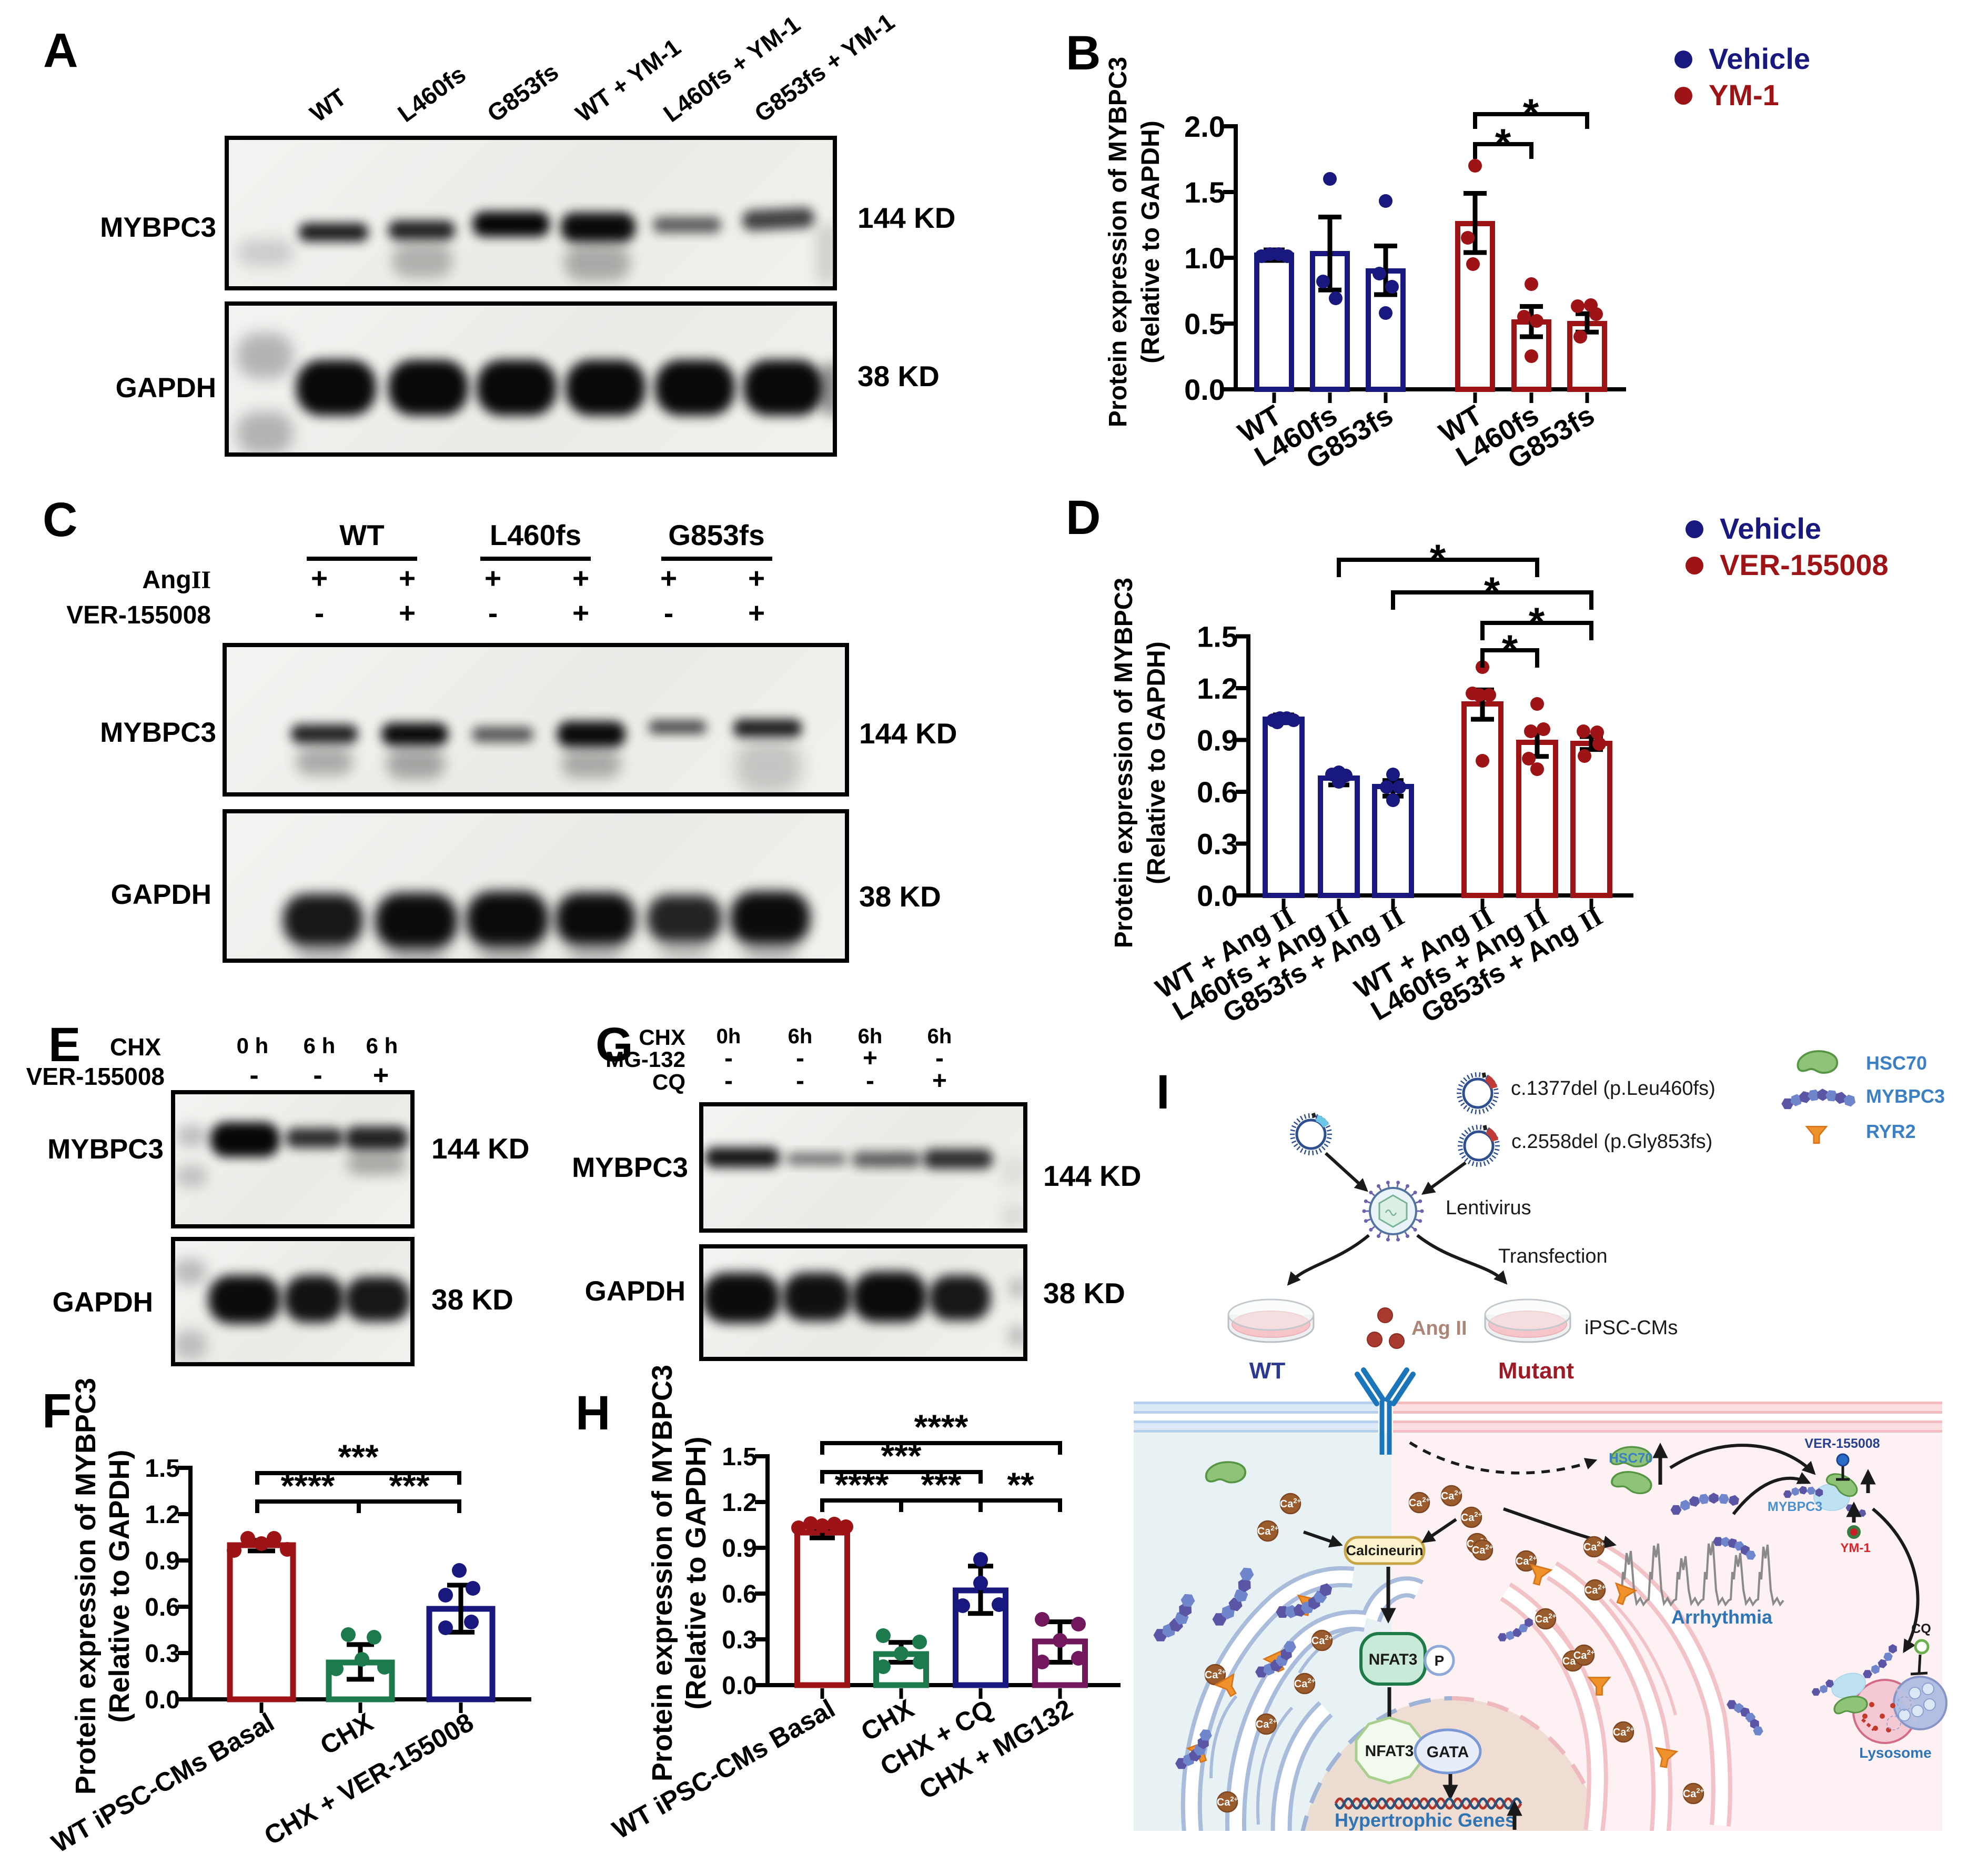 Image resolution: width=1988 pixels, height=1864 pixels. What do you see at coordinates (1553, 1256) in the screenshot?
I see `svg-text: Transfection` at bounding box center [1553, 1256].